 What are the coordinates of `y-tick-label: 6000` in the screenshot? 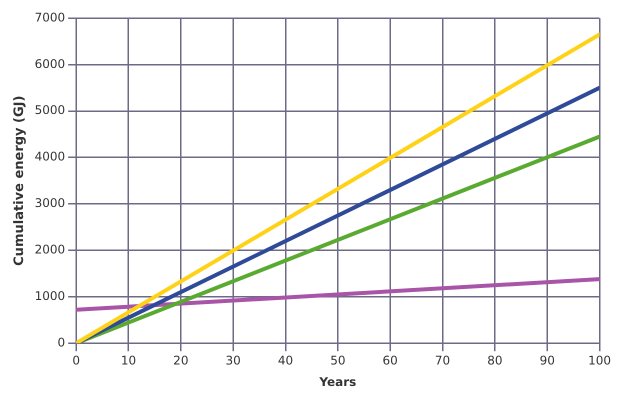 It's located at (50, 63).